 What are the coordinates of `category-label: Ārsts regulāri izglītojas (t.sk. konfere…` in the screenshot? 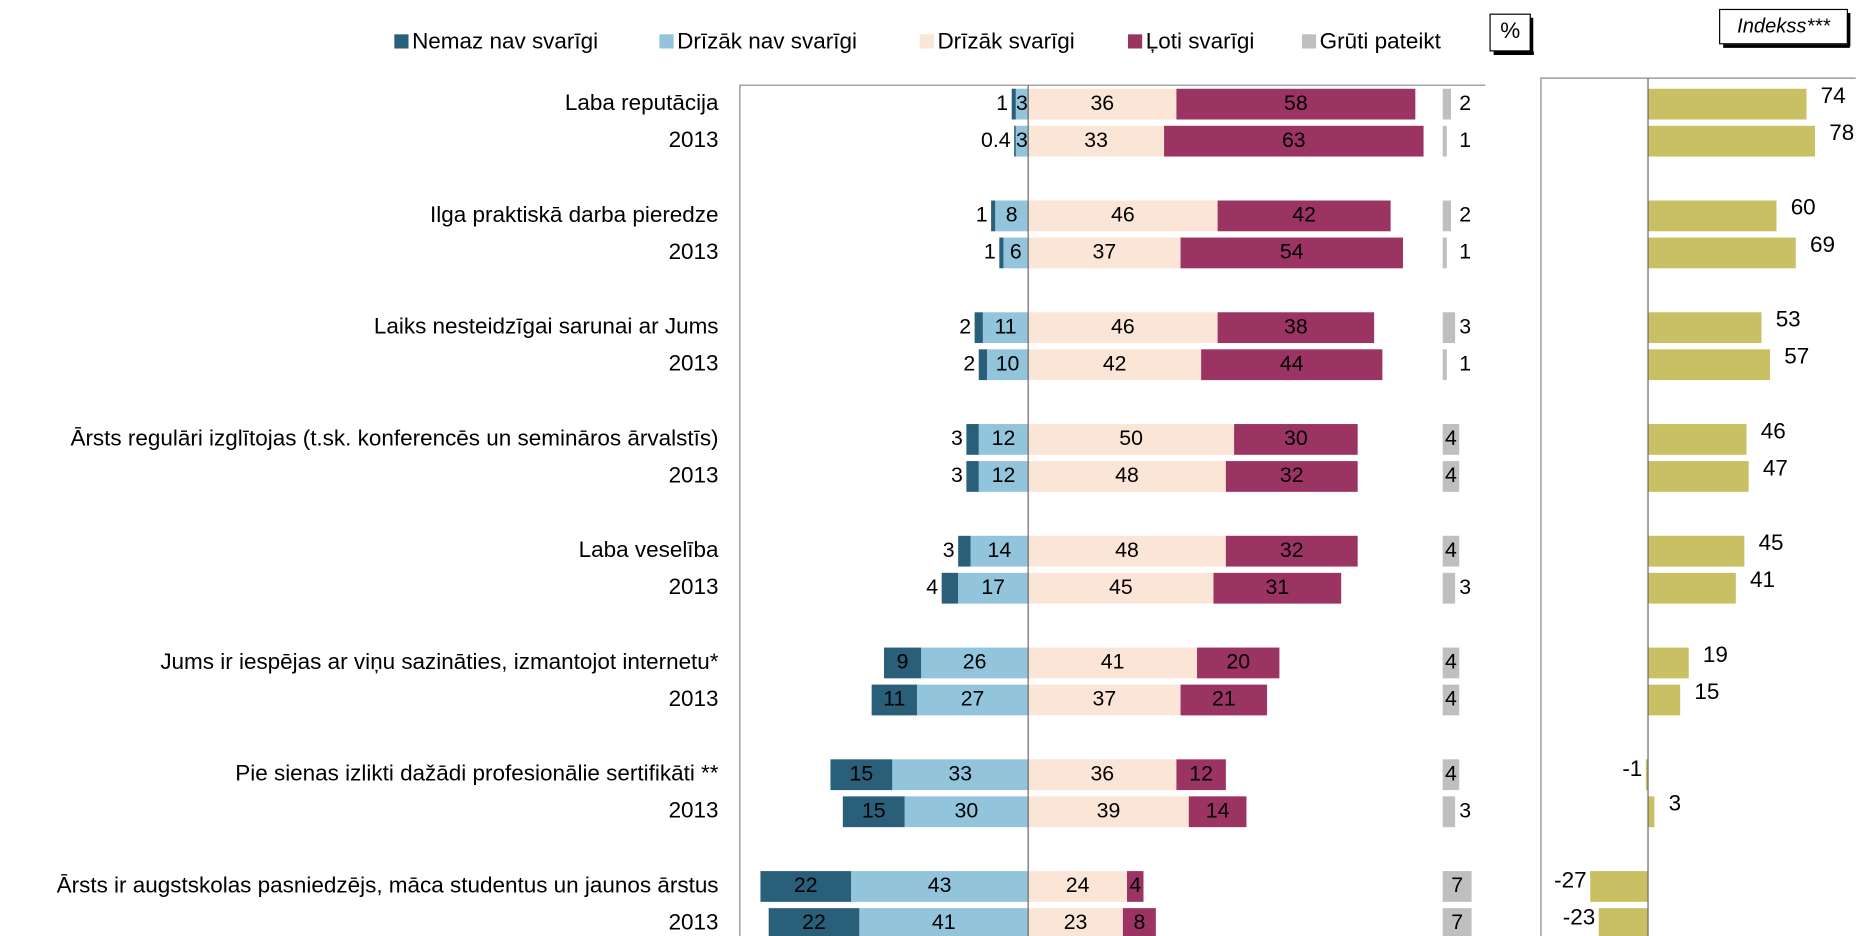 It's located at (394, 437).